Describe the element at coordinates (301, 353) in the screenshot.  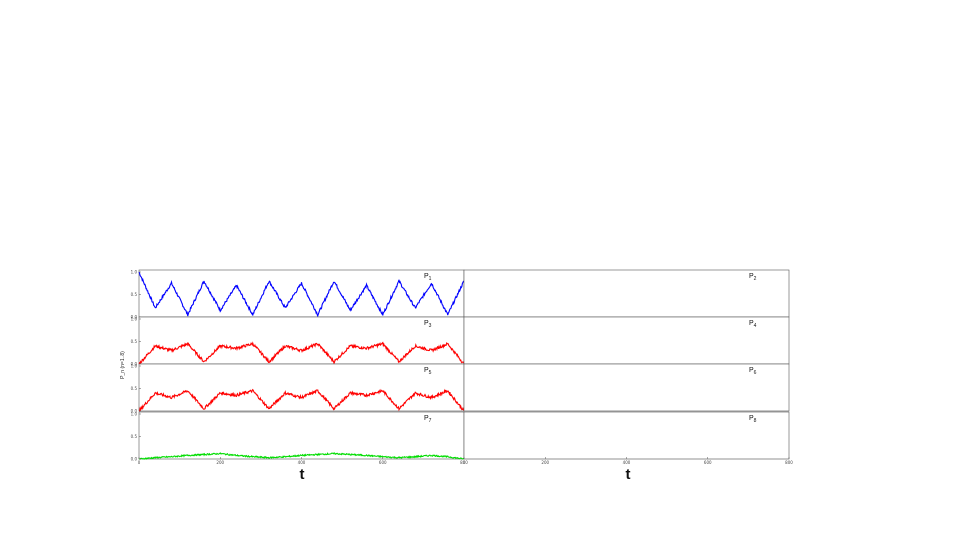
I see `series-line-p3` at that location.